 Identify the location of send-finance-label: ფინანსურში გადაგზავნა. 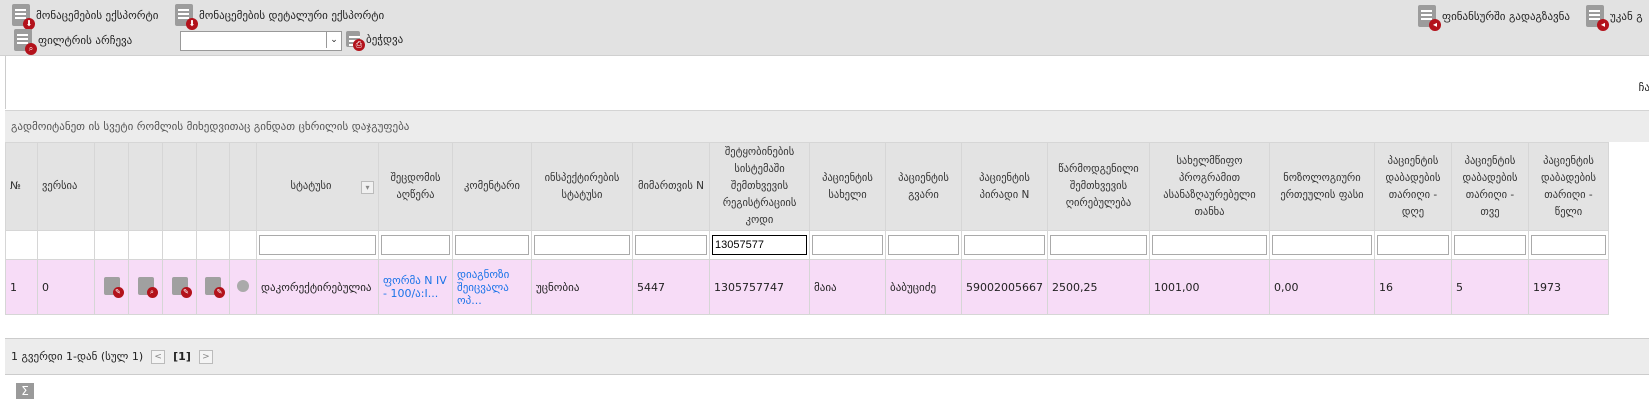
(1506, 16).